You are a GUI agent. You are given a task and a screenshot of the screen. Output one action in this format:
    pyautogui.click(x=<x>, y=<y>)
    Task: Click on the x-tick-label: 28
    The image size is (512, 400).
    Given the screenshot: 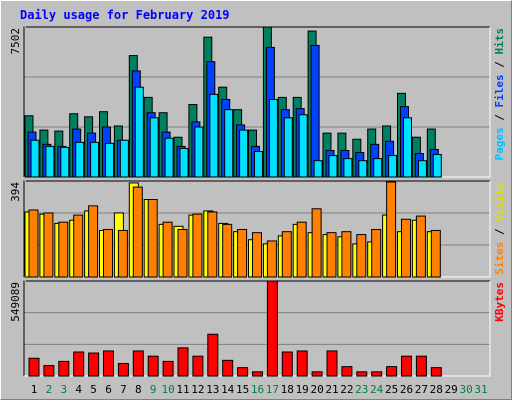 What is the action you would take?
    pyautogui.click(x=436, y=389)
    